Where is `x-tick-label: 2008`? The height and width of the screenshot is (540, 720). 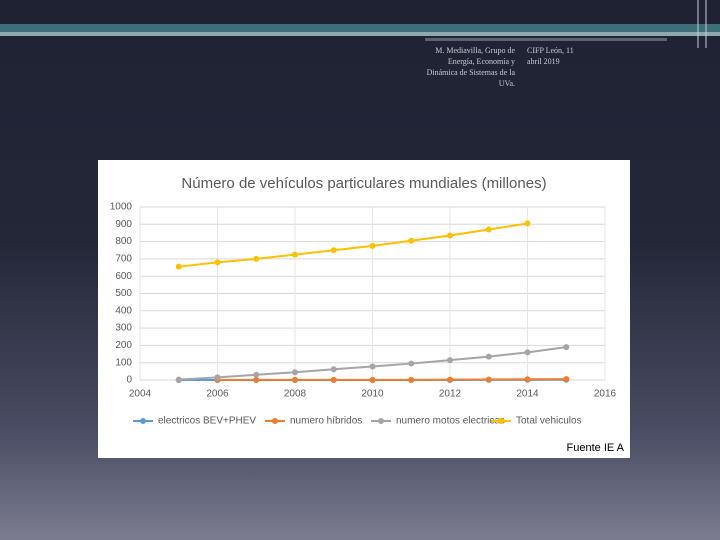 x-tick-label: 2008 is located at coordinates (295, 394).